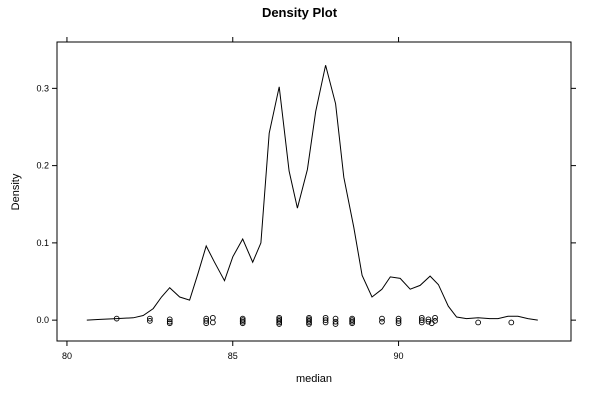 The height and width of the screenshot is (400, 599). Describe the element at coordinates (233, 356) in the screenshot. I see `x-tick-label: 85` at that location.